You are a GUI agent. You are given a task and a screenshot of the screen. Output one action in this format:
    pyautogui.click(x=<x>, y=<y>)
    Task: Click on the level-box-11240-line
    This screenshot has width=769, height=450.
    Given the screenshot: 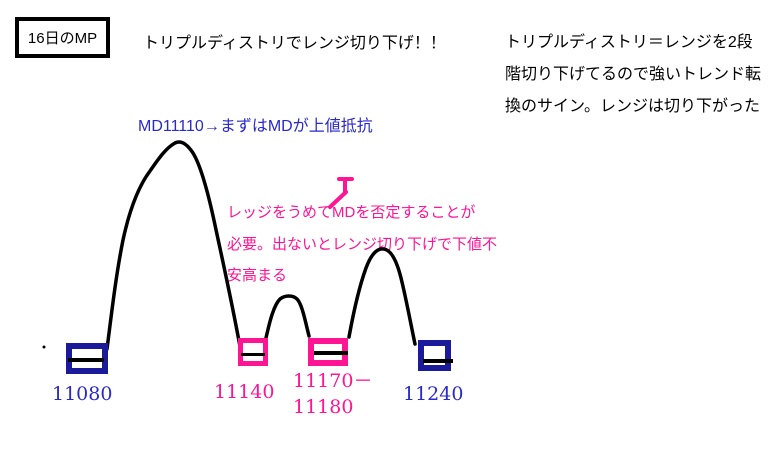 What is the action you would take?
    pyautogui.click(x=438, y=361)
    